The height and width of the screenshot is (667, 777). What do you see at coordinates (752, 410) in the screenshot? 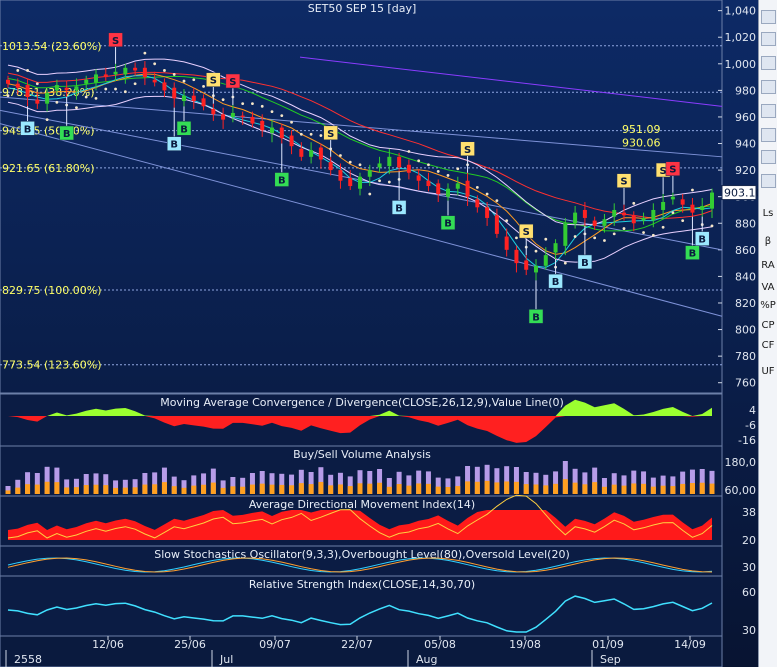
I see `indicator-tick-label: 4` at bounding box center [752, 410].